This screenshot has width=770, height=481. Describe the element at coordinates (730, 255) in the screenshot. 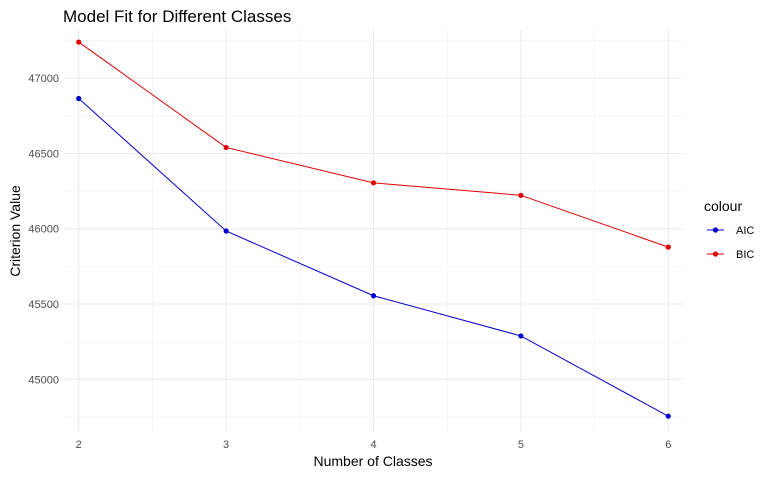

I see `legend-item-bic: BIC` at that location.